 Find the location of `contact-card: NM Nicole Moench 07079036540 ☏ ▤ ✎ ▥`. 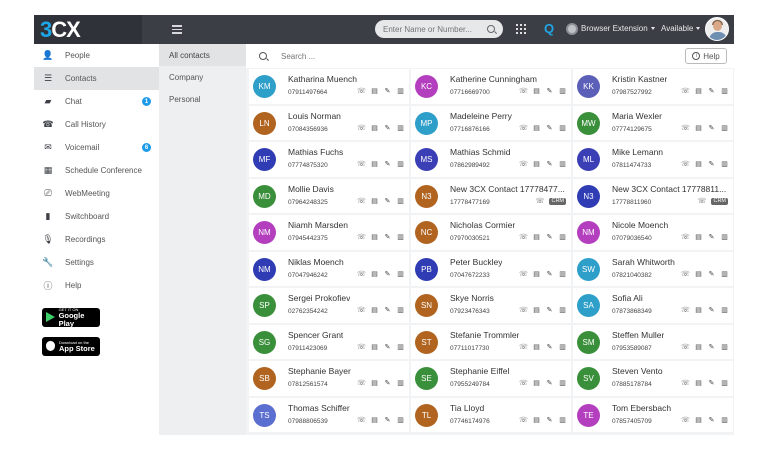

contact-card: NM Nicole Moench 07079036540 ☏ ▤ ✎ ▥ is located at coordinates (653, 232).